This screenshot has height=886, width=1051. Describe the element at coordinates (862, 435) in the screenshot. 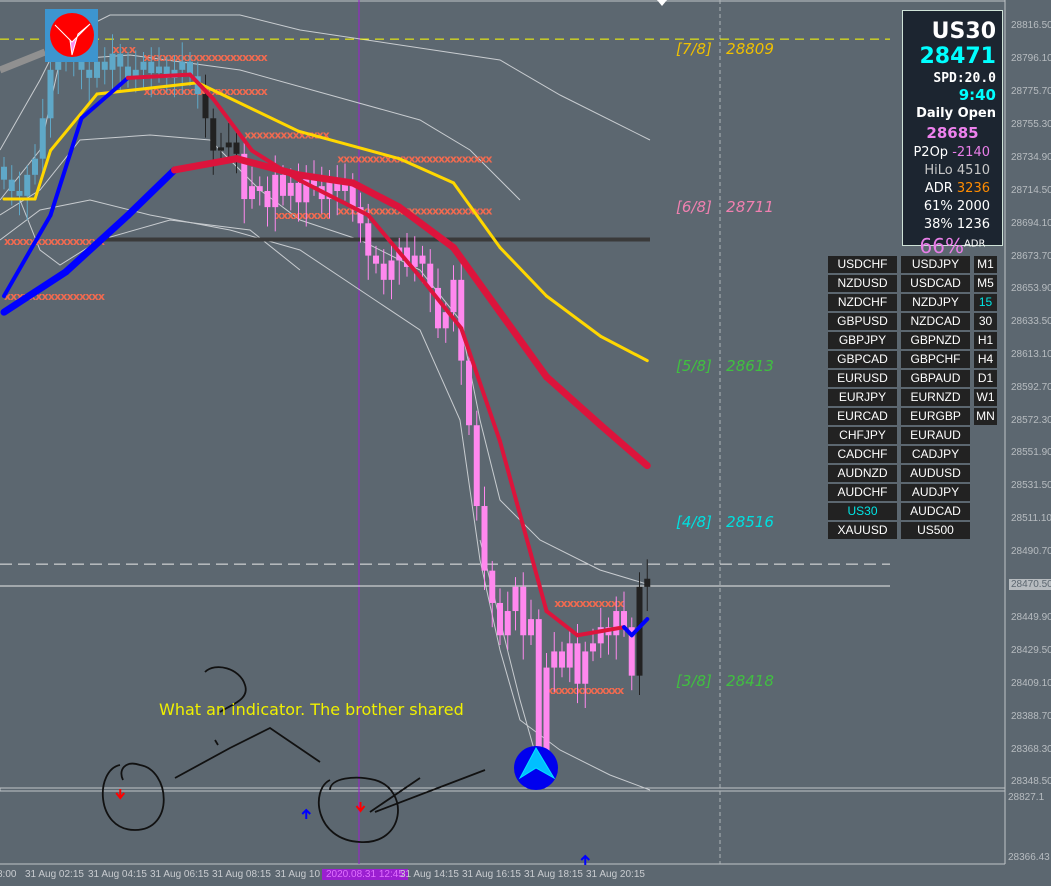

I see `symbol-button: CHFJPY` at that location.